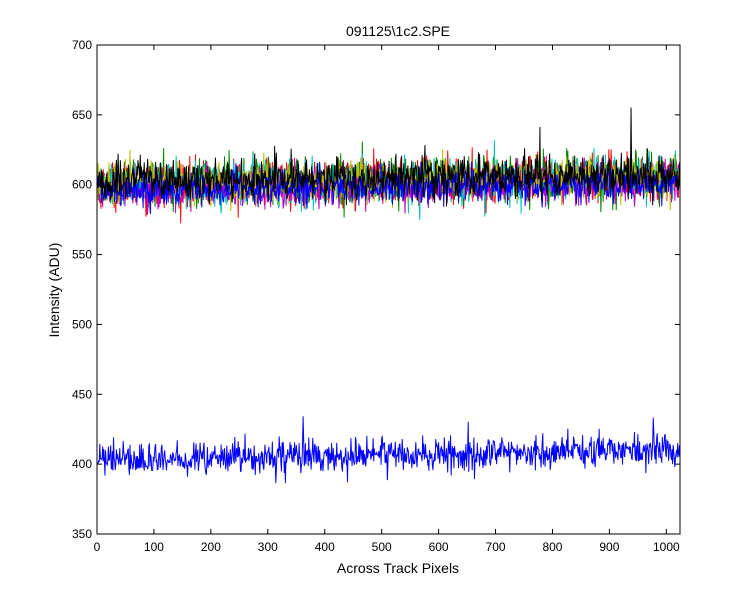  I want to click on x-tick-label: 200, so click(211, 547).